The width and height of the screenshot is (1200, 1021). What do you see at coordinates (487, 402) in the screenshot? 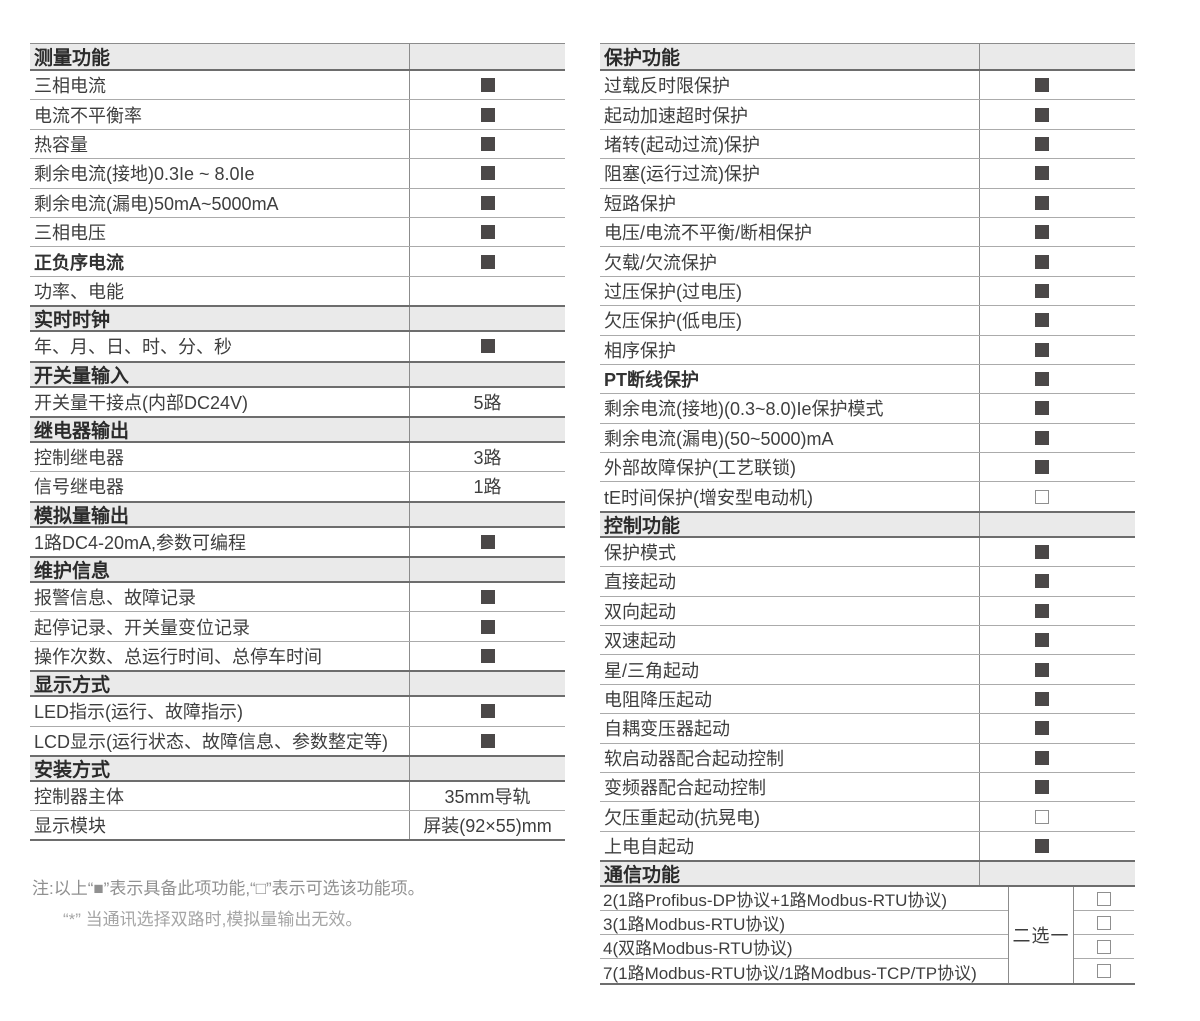
I see `feature-value: 5路` at bounding box center [487, 402].